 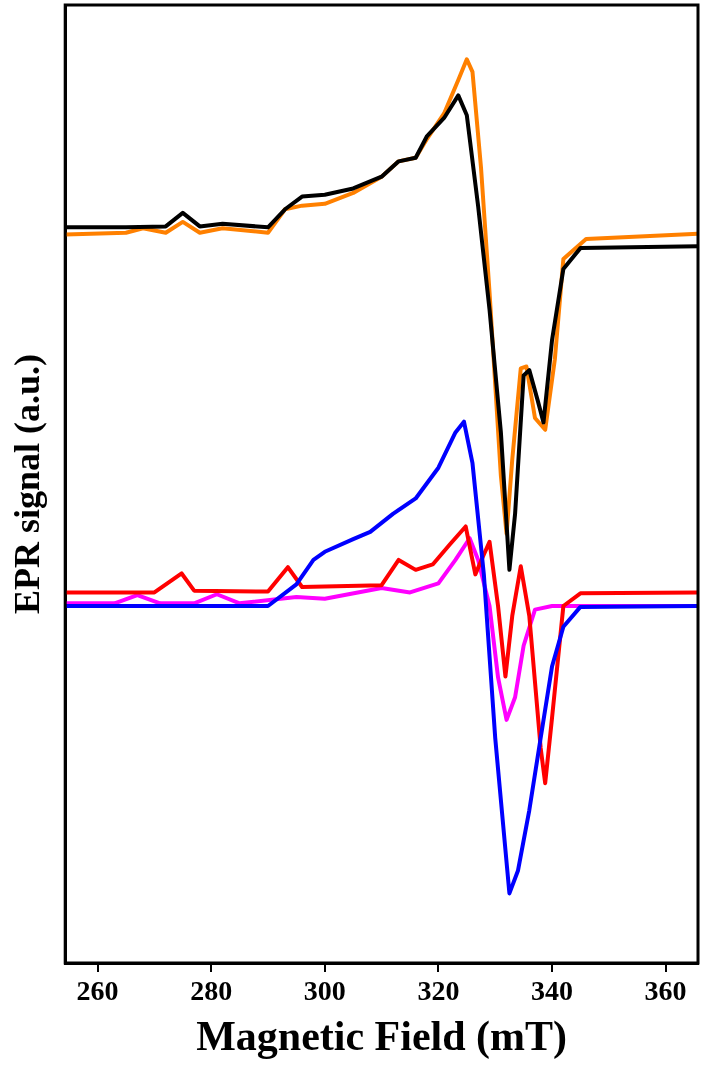 I want to click on x-tick-label: 340, so click(x=552, y=991).